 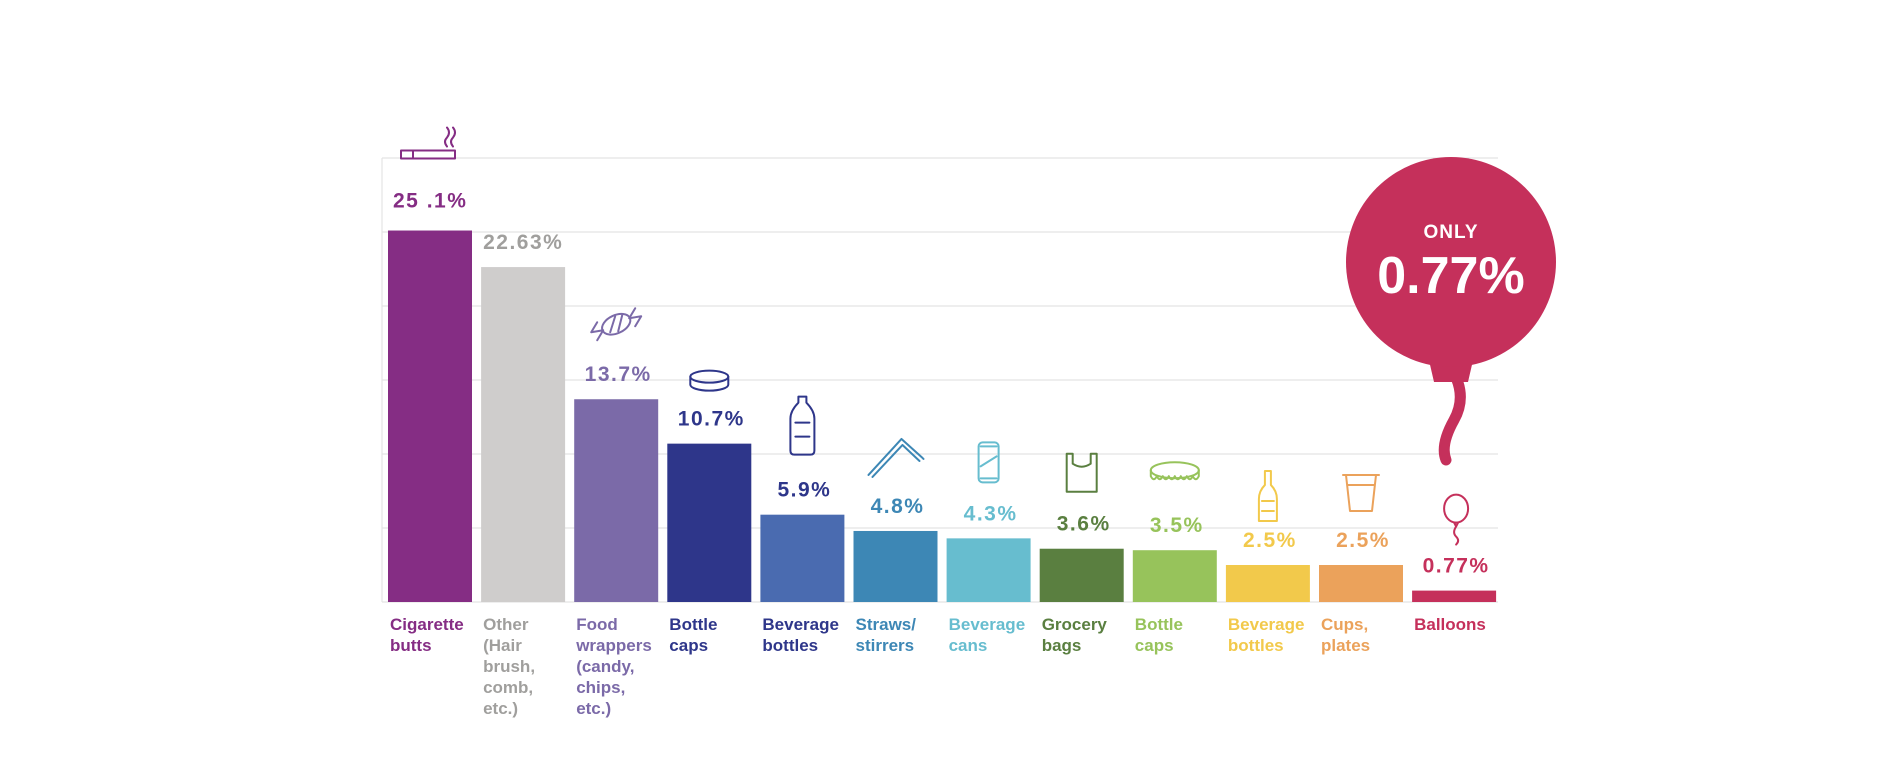 I want to click on callout-only-label: ONLY, so click(x=1450, y=232).